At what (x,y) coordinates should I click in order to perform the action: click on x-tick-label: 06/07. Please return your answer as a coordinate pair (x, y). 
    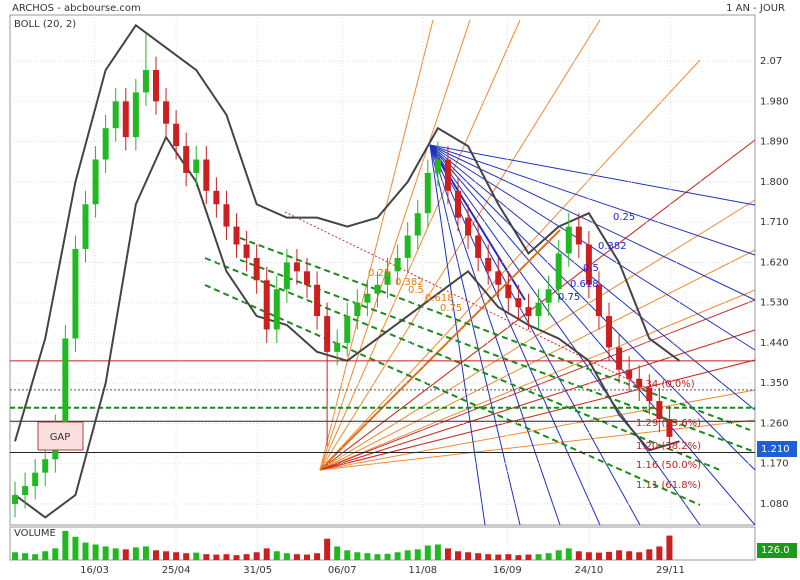
    Looking at the image, I should click on (342, 570).